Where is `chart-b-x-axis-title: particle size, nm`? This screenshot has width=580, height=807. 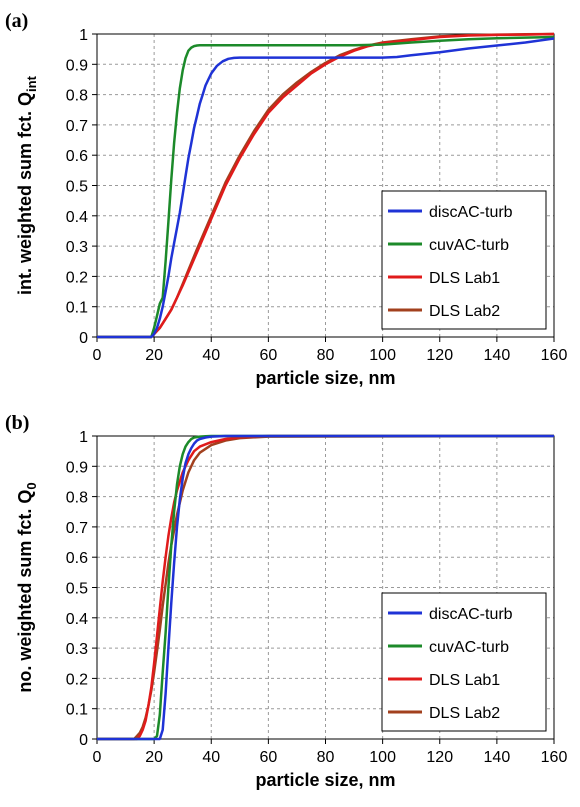
chart-b-x-axis-title: particle size, nm is located at coordinates (325, 780).